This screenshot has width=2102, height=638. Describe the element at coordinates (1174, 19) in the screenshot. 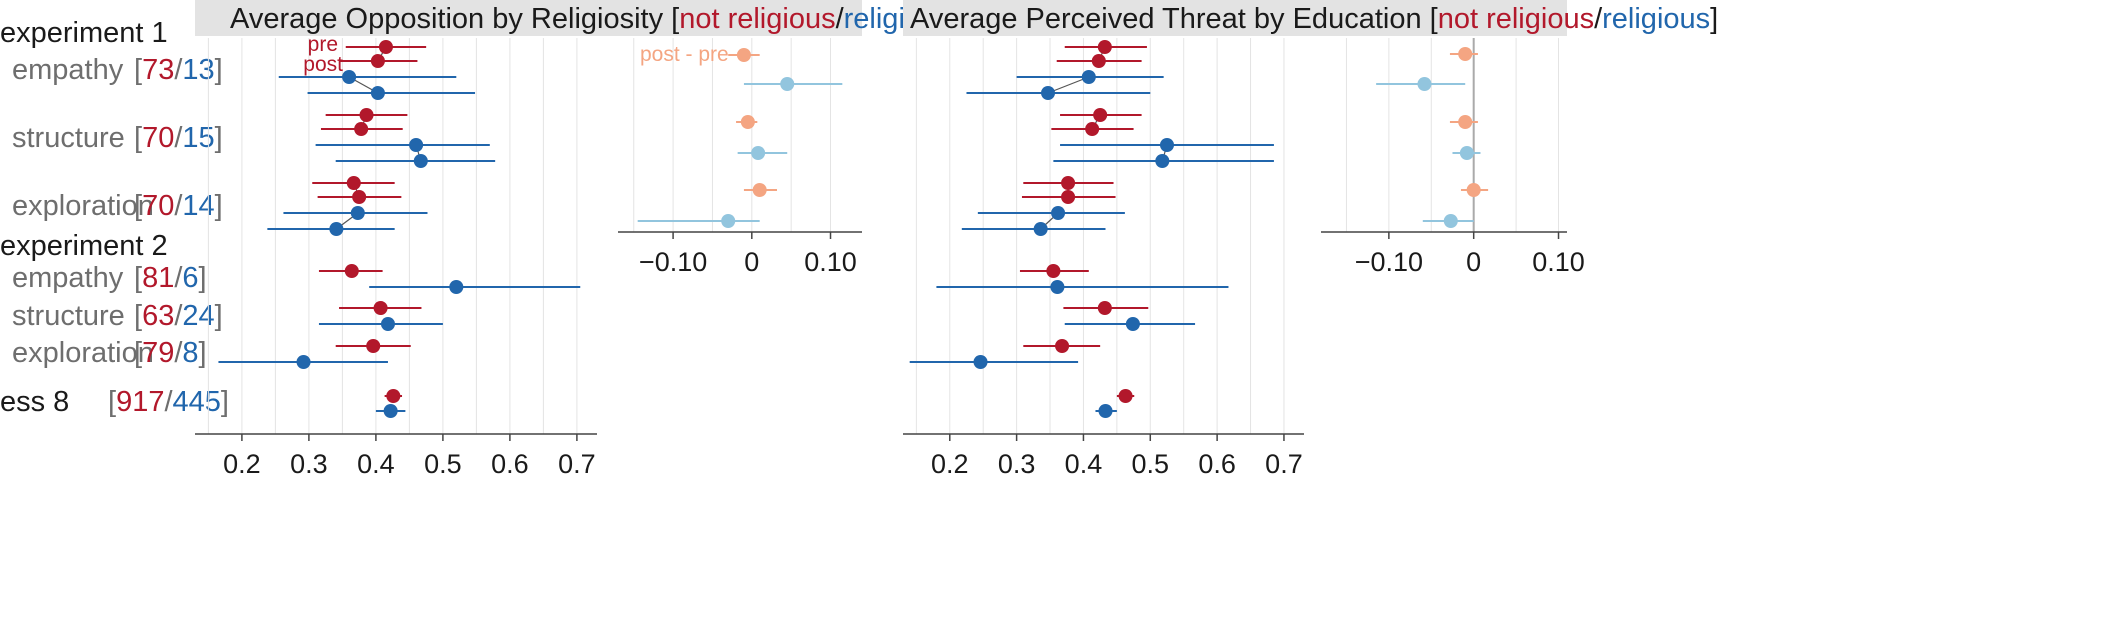

I see `title-prefix: Average Perceived Threat by Education [` at that location.